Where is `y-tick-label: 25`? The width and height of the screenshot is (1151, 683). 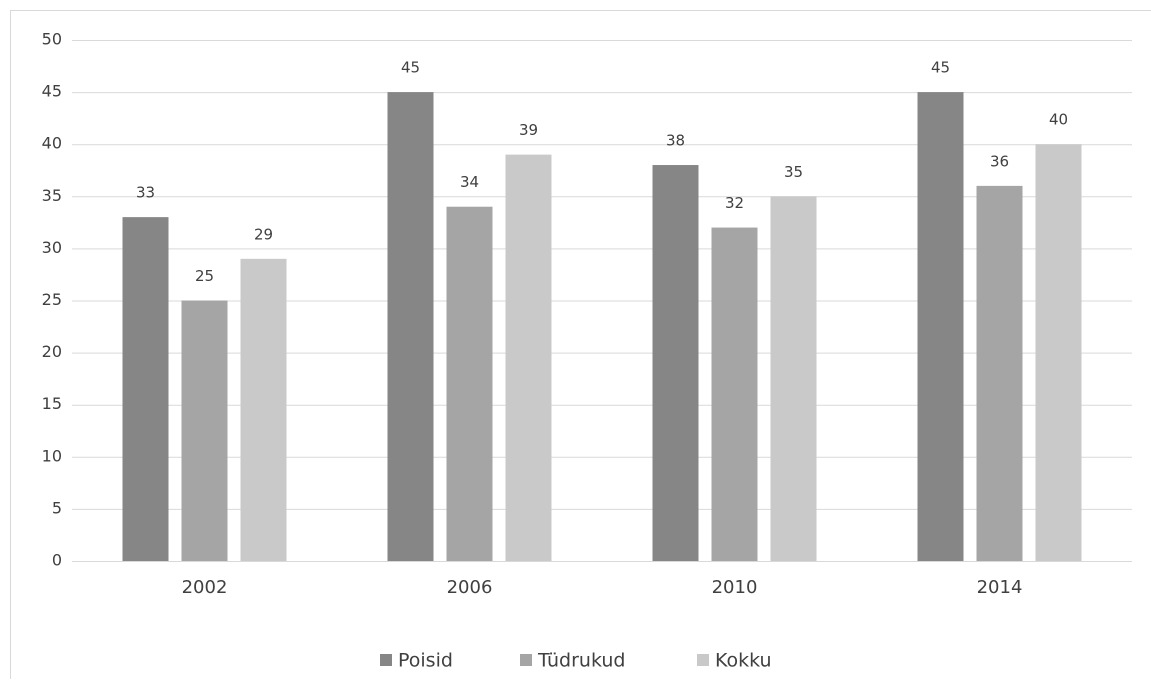 y-tick-label: 25 is located at coordinates (52, 299).